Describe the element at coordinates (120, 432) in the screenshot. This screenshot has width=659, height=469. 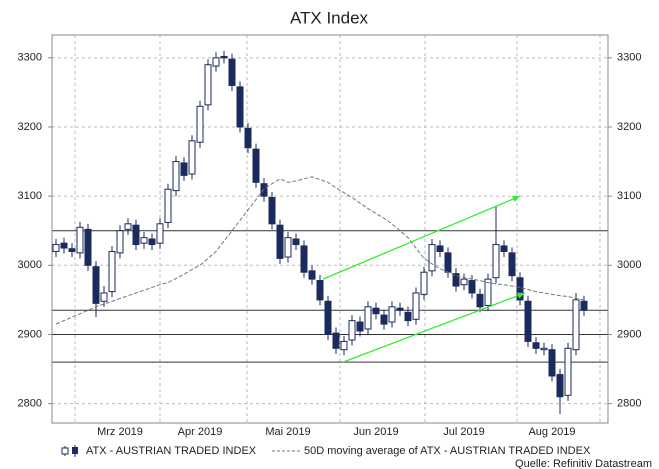
I see `x-tick-label: Mrz 2019` at that location.